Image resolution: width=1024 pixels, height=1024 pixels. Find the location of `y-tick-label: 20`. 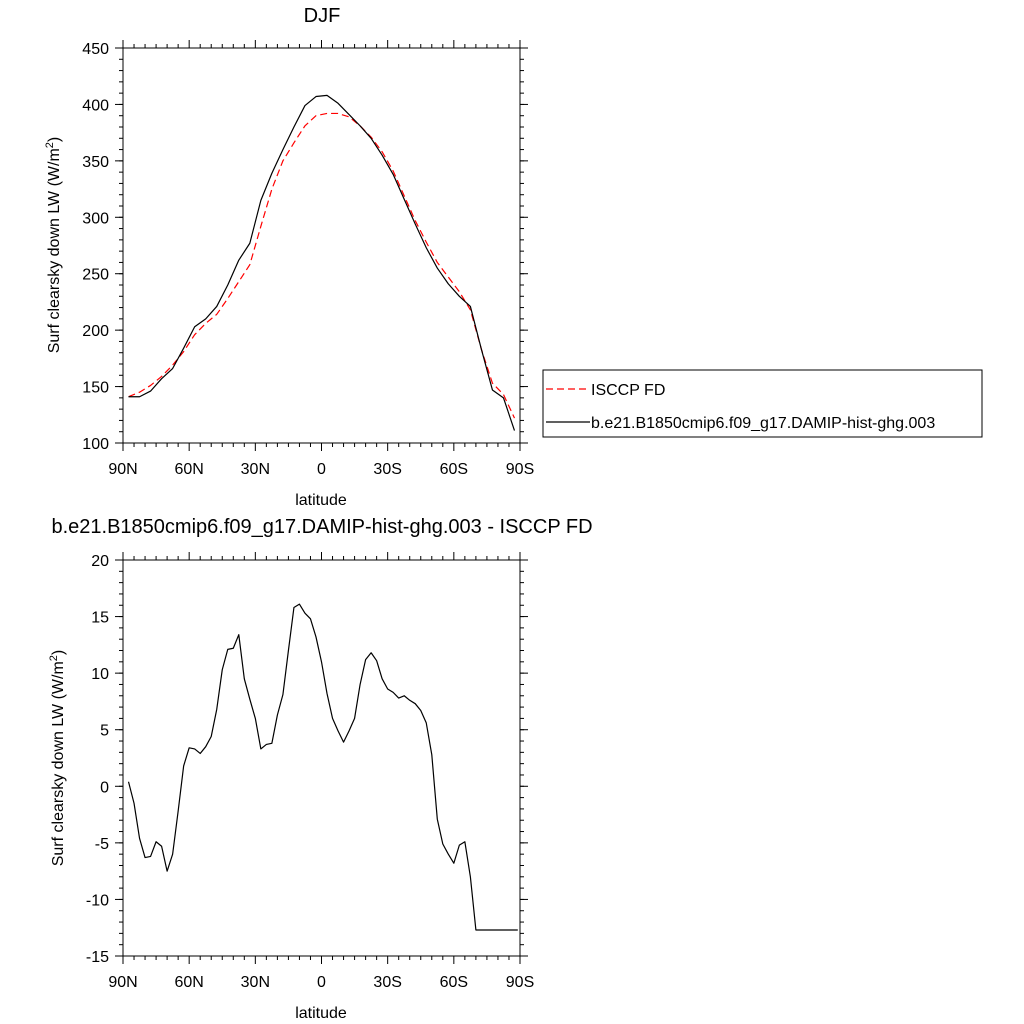

y-tick-label: 20 is located at coordinates (100, 561).